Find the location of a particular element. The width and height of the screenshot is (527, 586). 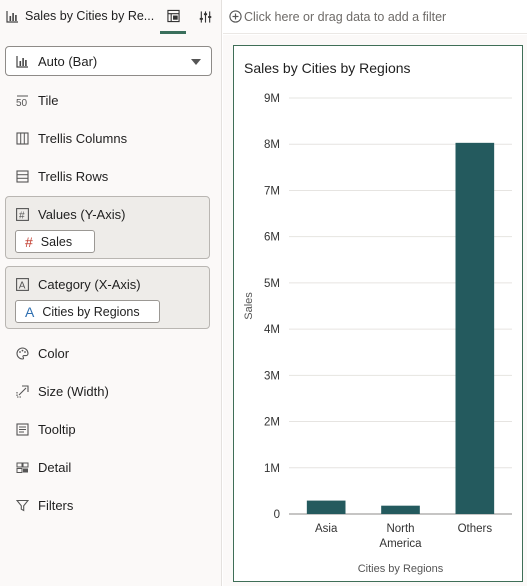

tooltip-icon is located at coordinates (22, 429).